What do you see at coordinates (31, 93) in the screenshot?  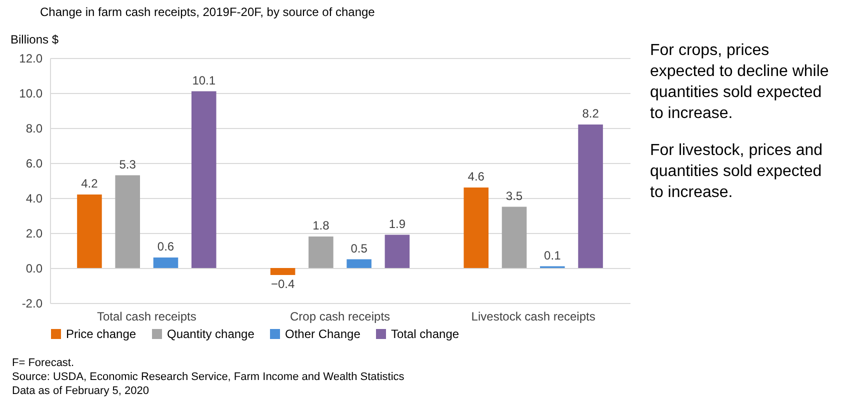 I see `y-tick-label: 10.0` at bounding box center [31, 93].